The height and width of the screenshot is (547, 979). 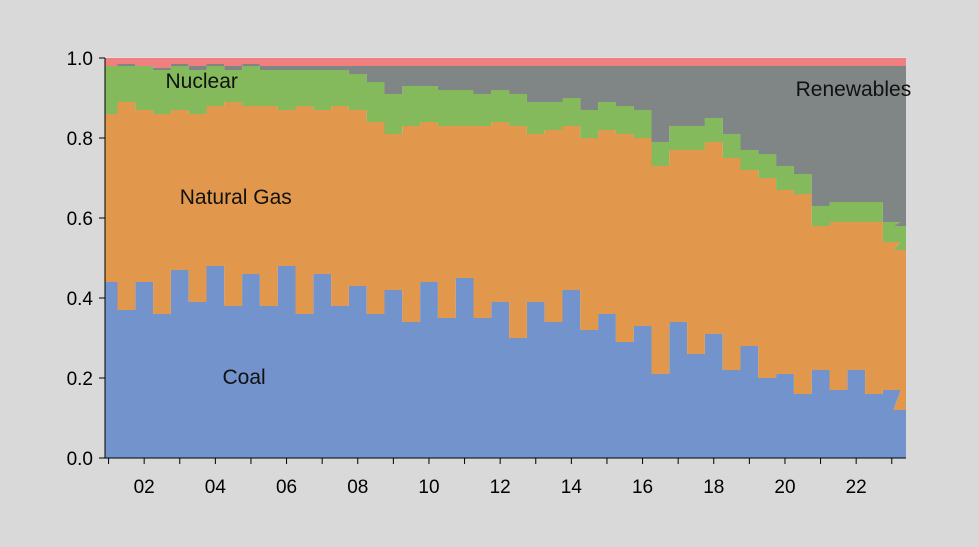 What do you see at coordinates (505, 63) in the screenshot?
I see `area-other` at bounding box center [505, 63].